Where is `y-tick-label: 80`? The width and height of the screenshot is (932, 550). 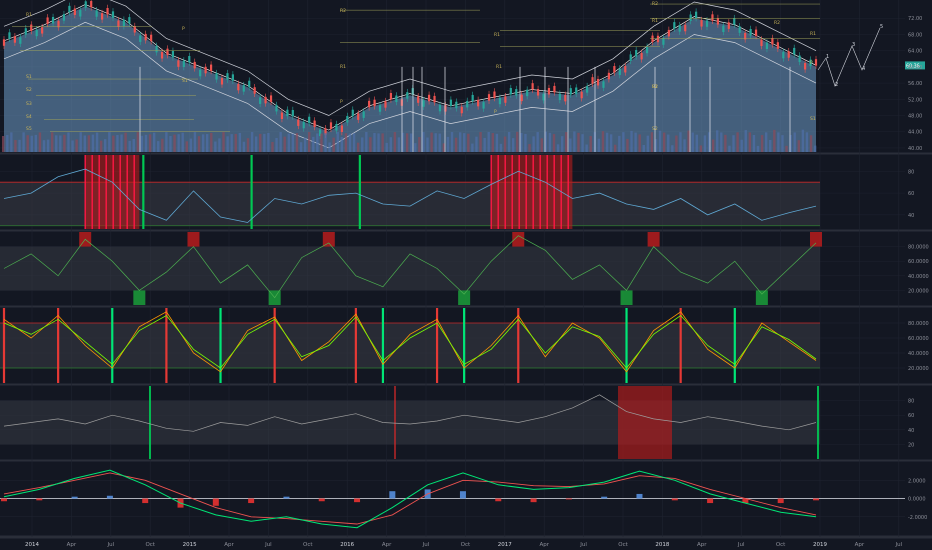 y-tick-label: 80 is located at coordinates (911, 402).